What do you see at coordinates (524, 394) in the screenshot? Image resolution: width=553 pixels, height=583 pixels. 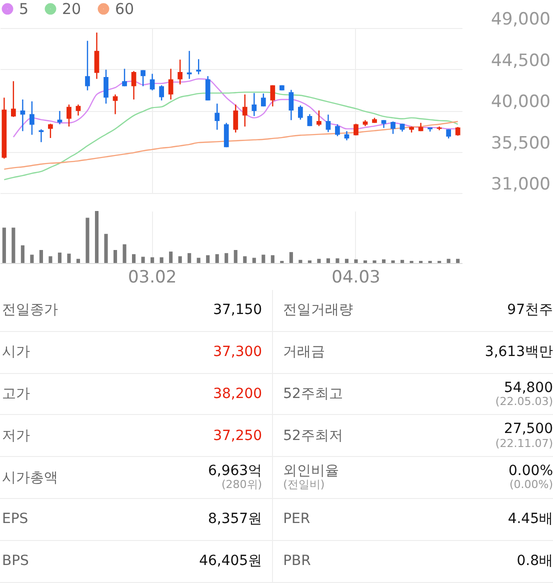 I see `text: 54,800 (22.05.03)` at bounding box center [524, 394].